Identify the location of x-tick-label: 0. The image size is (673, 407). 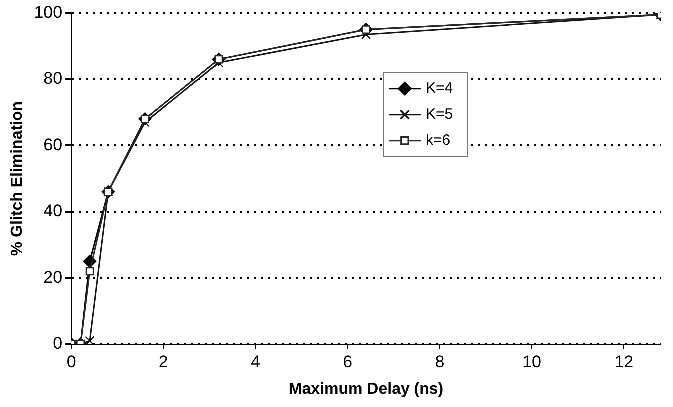
(71, 362).